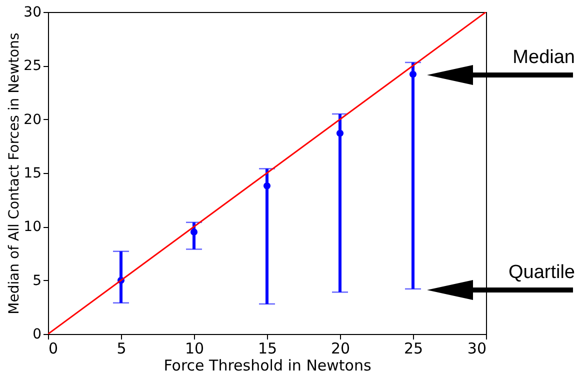 This screenshot has width=581, height=374. What do you see at coordinates (53, 349) in the screenshot?
I see `x-tick-label: 0` at bounding box center [53, 349].